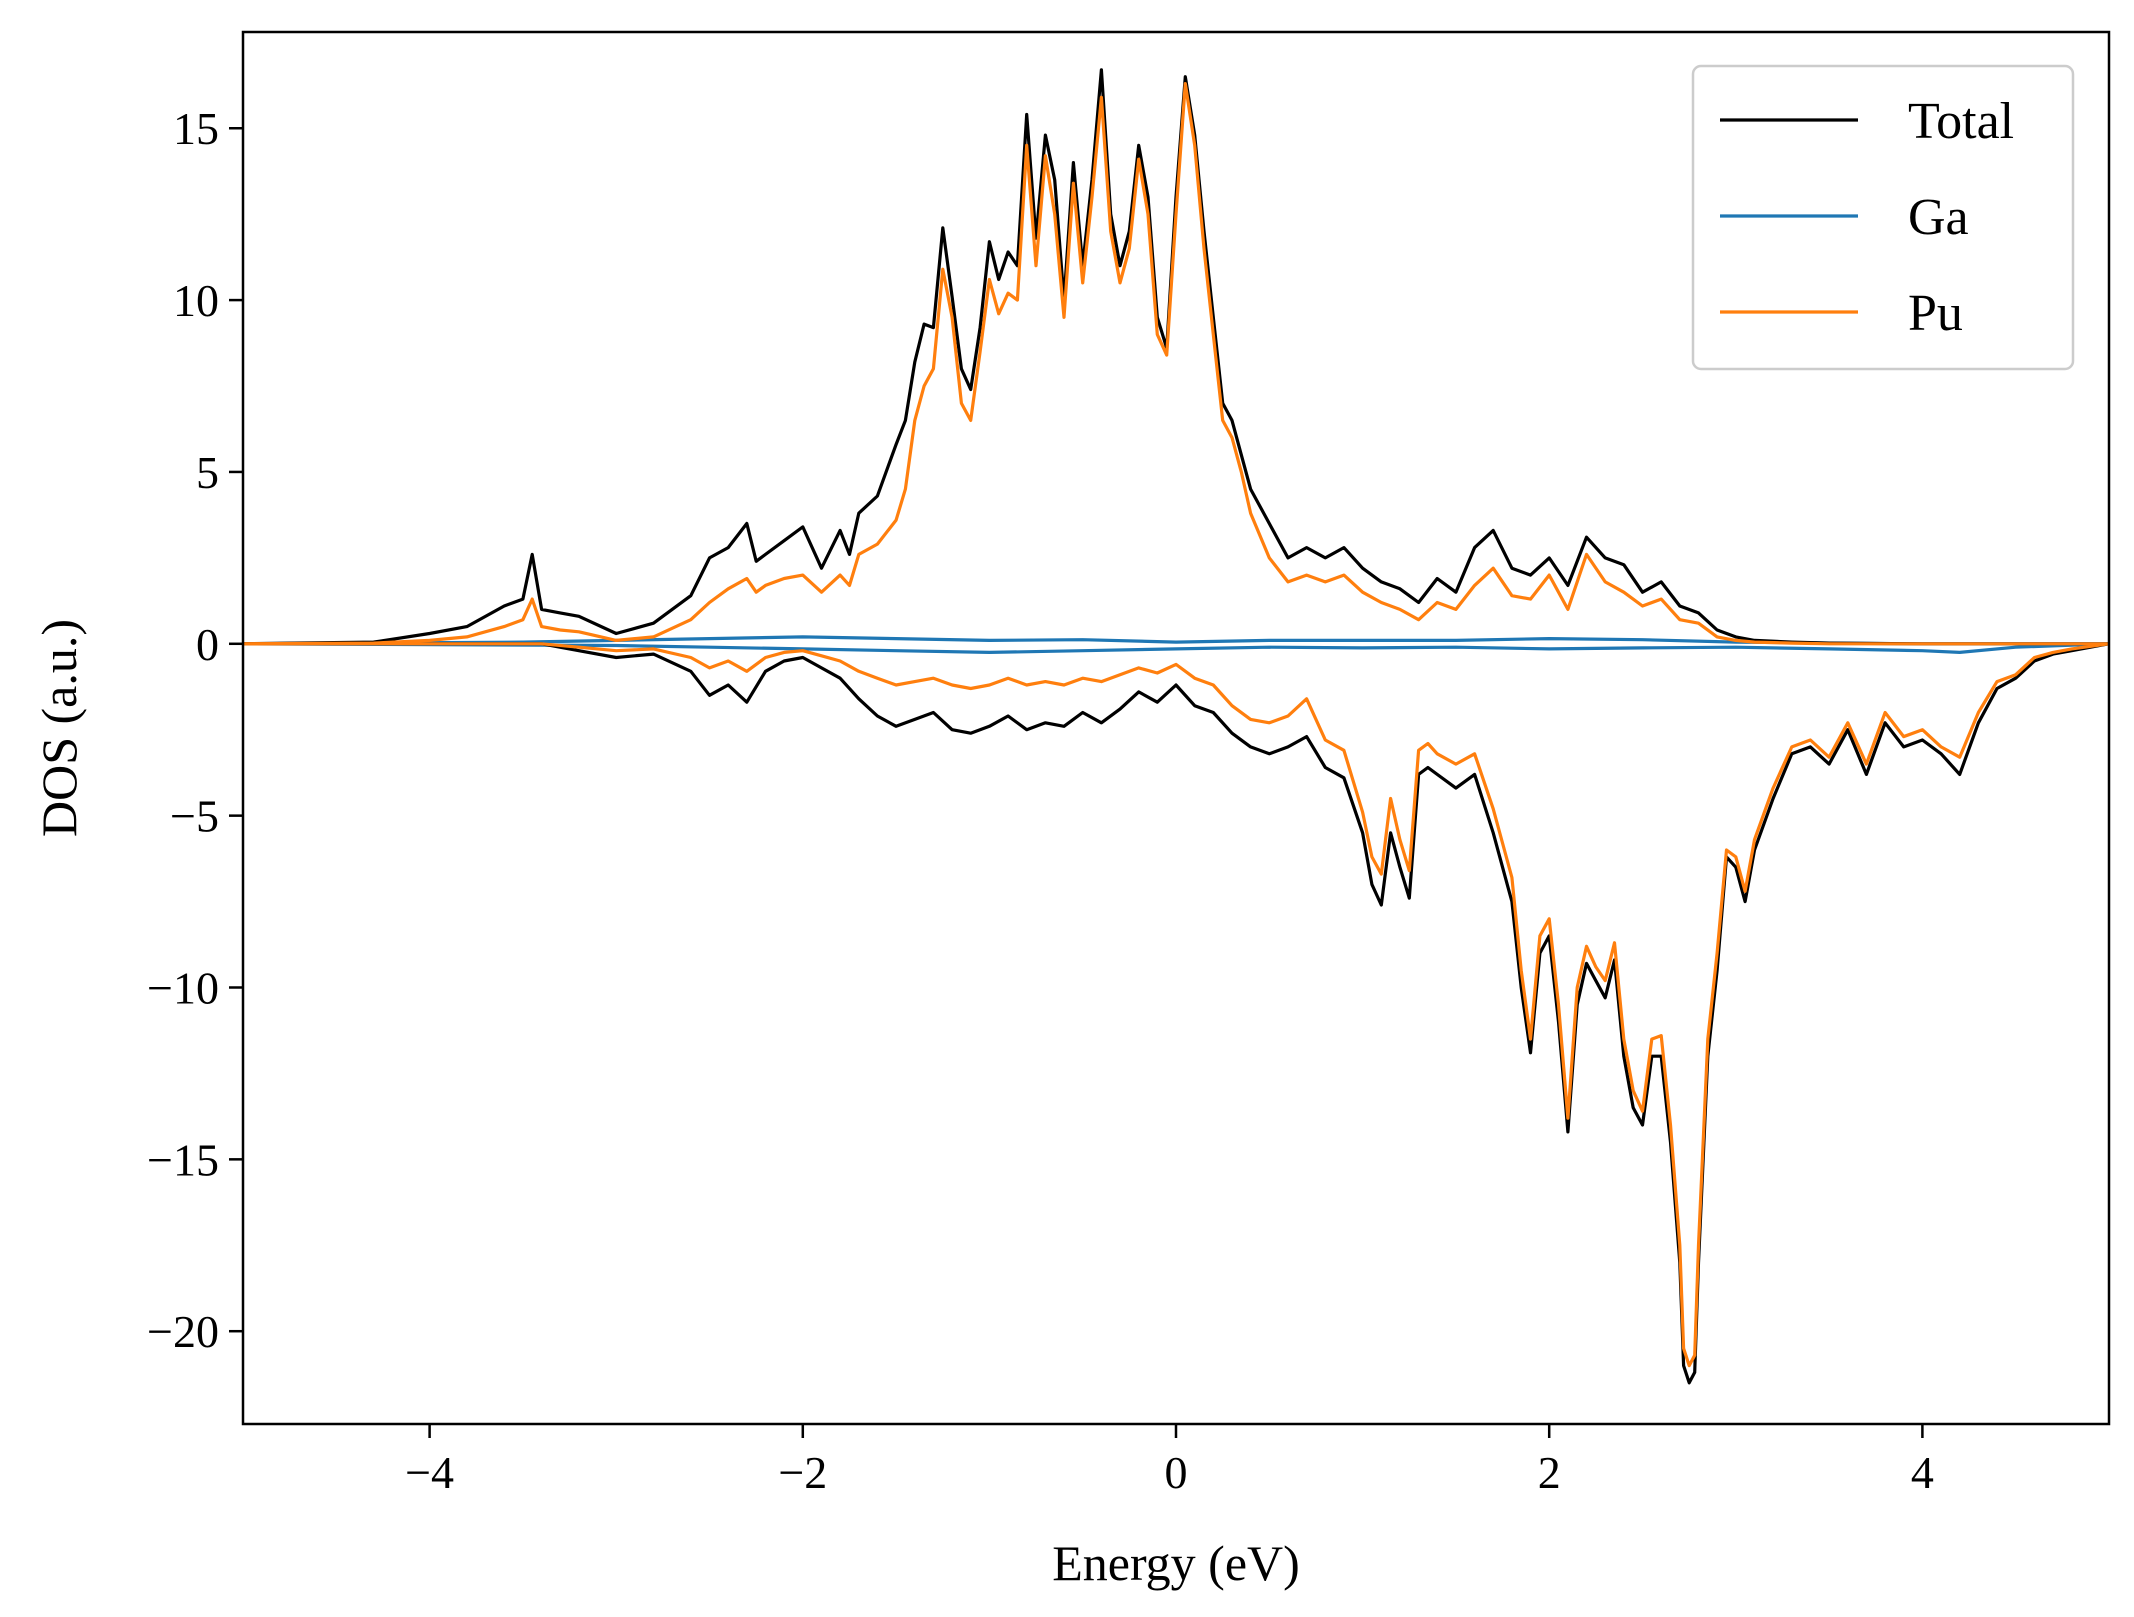 Image resolution: width=2134 pixels, height=1617 pixels. Describe the element at coordinates (1935, 313) in the screenshot. I see `legend-label-pu: Pu` at that location.